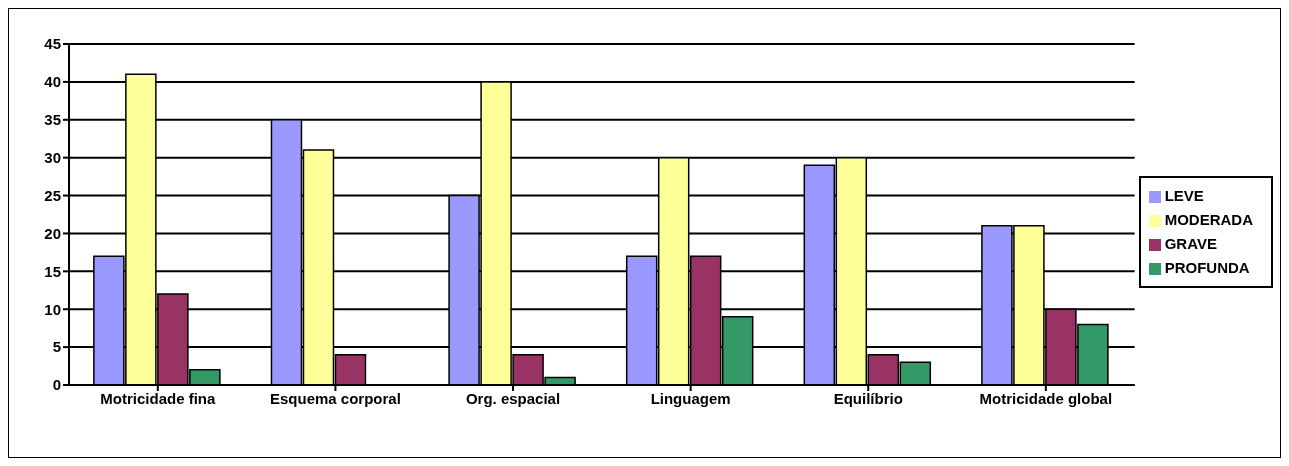 The width and height of the screenshot is (1289, 466). What do you see at coordinates (52, 195) in the screenshot?
I see `y-tick-label: 25` at bounding box center [52, 195].